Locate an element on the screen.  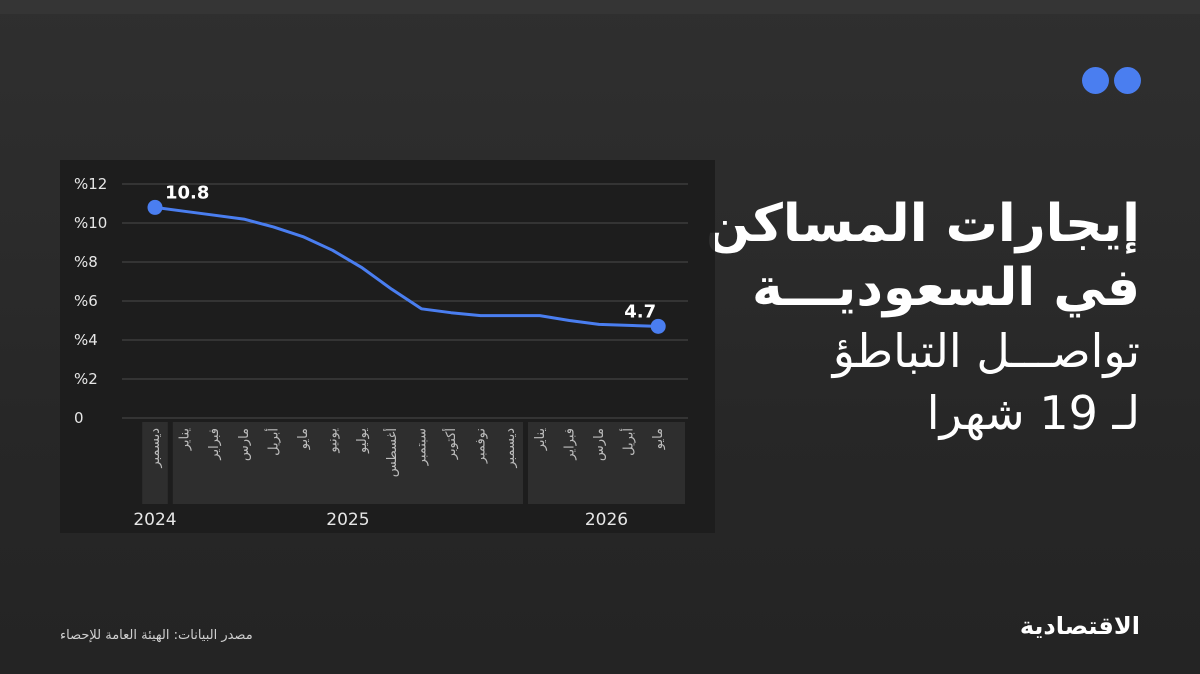
headline-line-4: لـ 19 شهرا is located at coordinates (1033, 413).